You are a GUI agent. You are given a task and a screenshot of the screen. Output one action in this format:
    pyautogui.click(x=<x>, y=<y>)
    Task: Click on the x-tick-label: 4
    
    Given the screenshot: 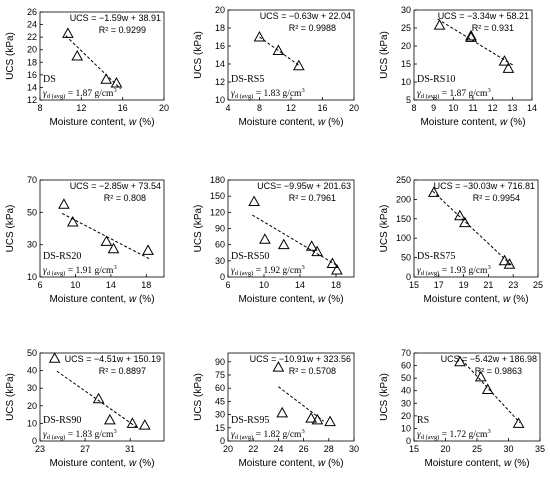 What is the action you would take?
    pyautogui.click(x=227, y=108)
    